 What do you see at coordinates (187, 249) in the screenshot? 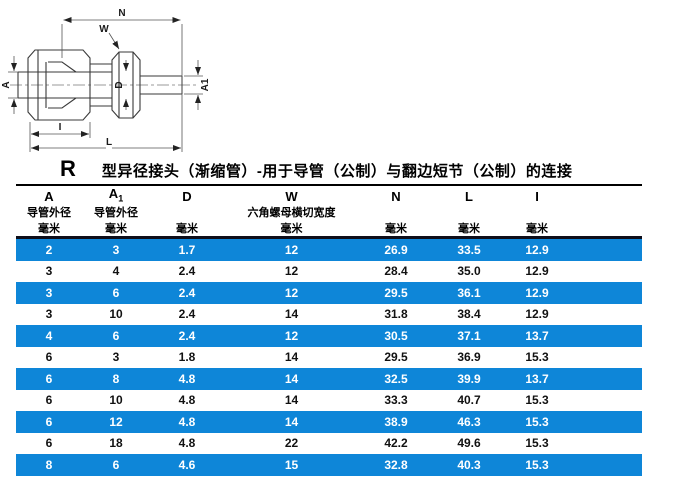
I see `table-cell: 1.7` at bounding box center [187, 249].